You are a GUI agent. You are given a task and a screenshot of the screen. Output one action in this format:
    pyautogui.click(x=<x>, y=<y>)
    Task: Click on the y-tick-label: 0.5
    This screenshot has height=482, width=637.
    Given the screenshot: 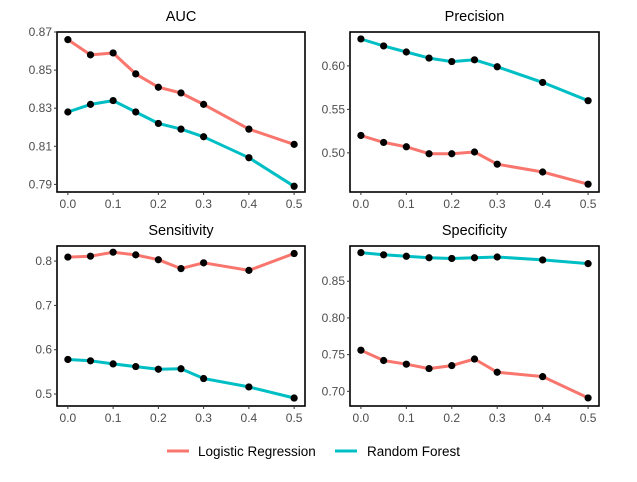 What is the action you would take?
    pyautogui.click(x=43, y=394)
    